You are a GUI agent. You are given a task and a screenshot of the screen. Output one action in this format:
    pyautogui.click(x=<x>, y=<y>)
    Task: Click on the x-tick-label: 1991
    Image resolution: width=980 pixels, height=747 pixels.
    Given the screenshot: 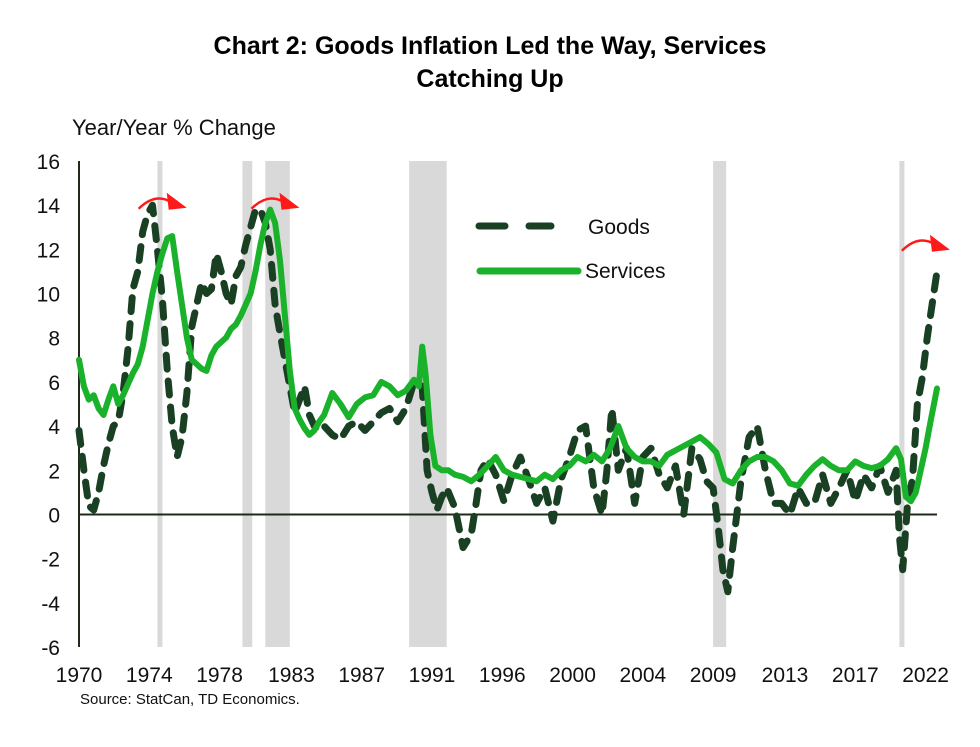 What is the action you would take?
    pyautogui.click(x=432, y=675)
    